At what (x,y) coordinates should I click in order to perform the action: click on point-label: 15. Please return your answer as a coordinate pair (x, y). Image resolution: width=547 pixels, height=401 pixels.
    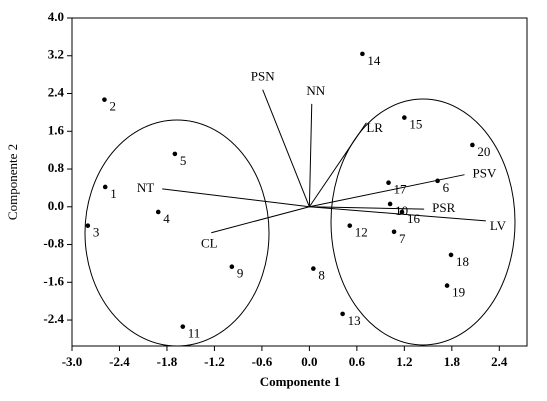
    Looking at the image, I should click on (415, 124).